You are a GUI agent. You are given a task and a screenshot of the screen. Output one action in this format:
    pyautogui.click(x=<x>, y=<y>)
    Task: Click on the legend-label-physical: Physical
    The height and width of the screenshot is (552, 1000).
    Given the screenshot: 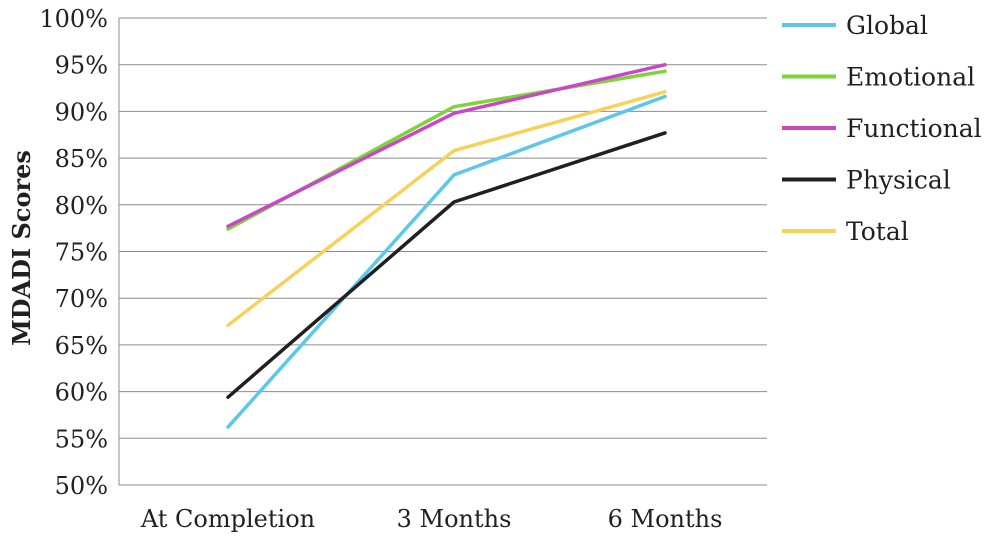 What is the action you would take?
    pyautogui.click(x=898, y=180)
    